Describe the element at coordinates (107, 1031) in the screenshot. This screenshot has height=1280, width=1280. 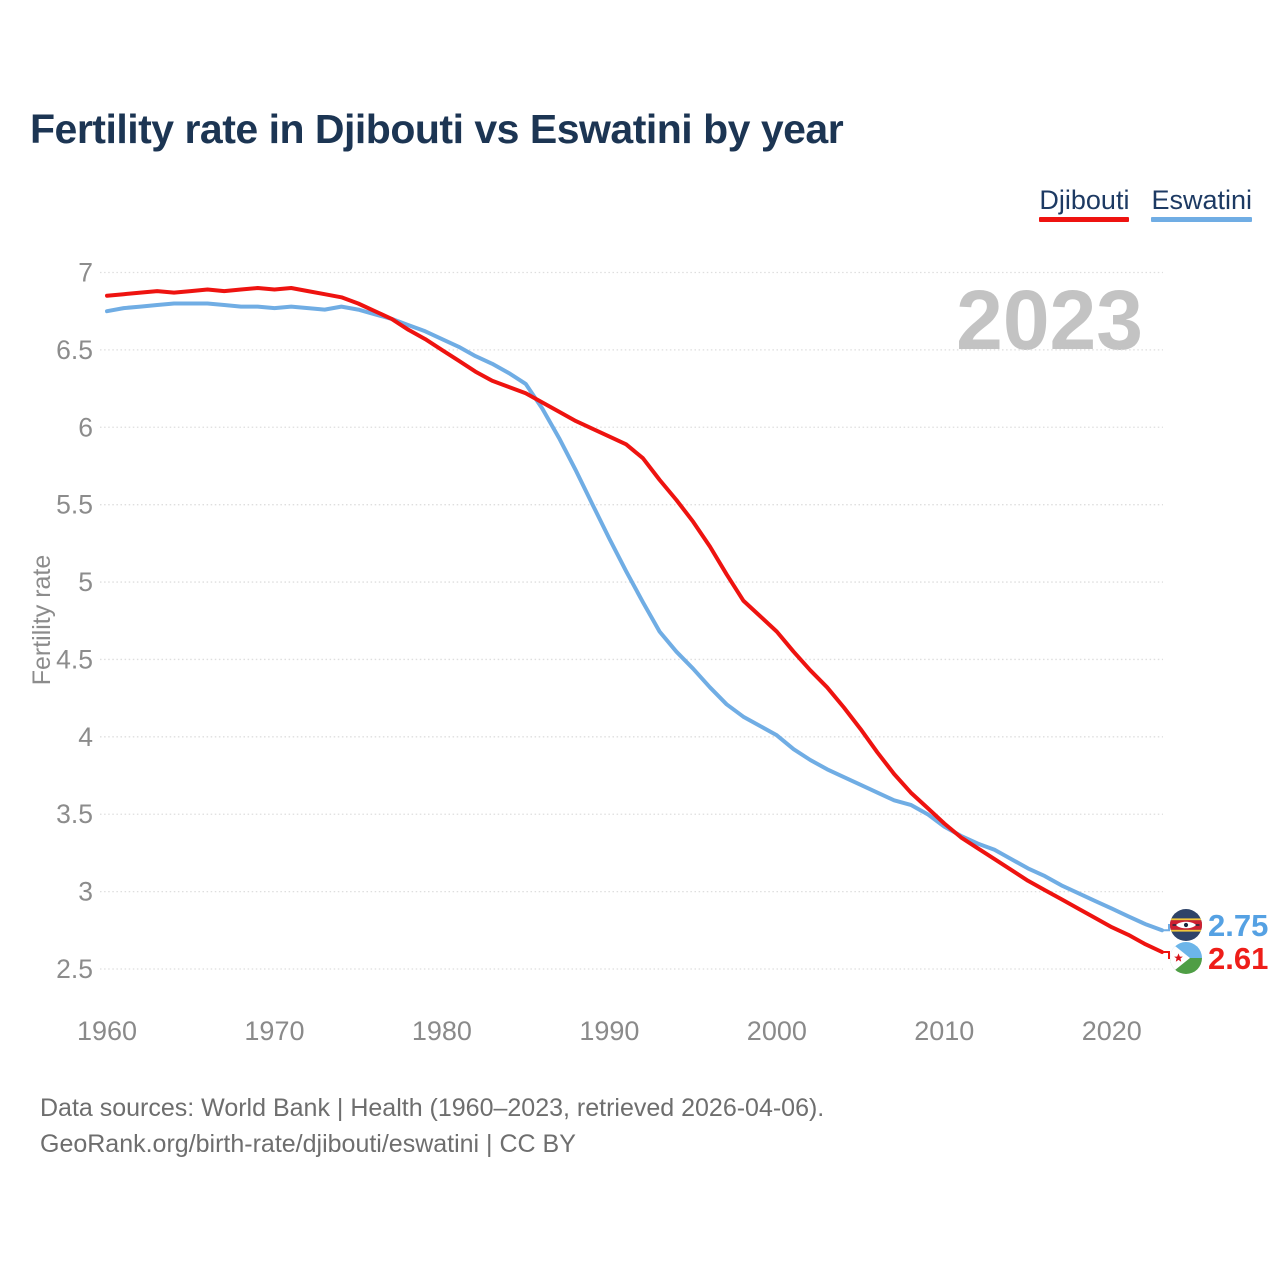
I see `x-tick-label: 1960` at that location.